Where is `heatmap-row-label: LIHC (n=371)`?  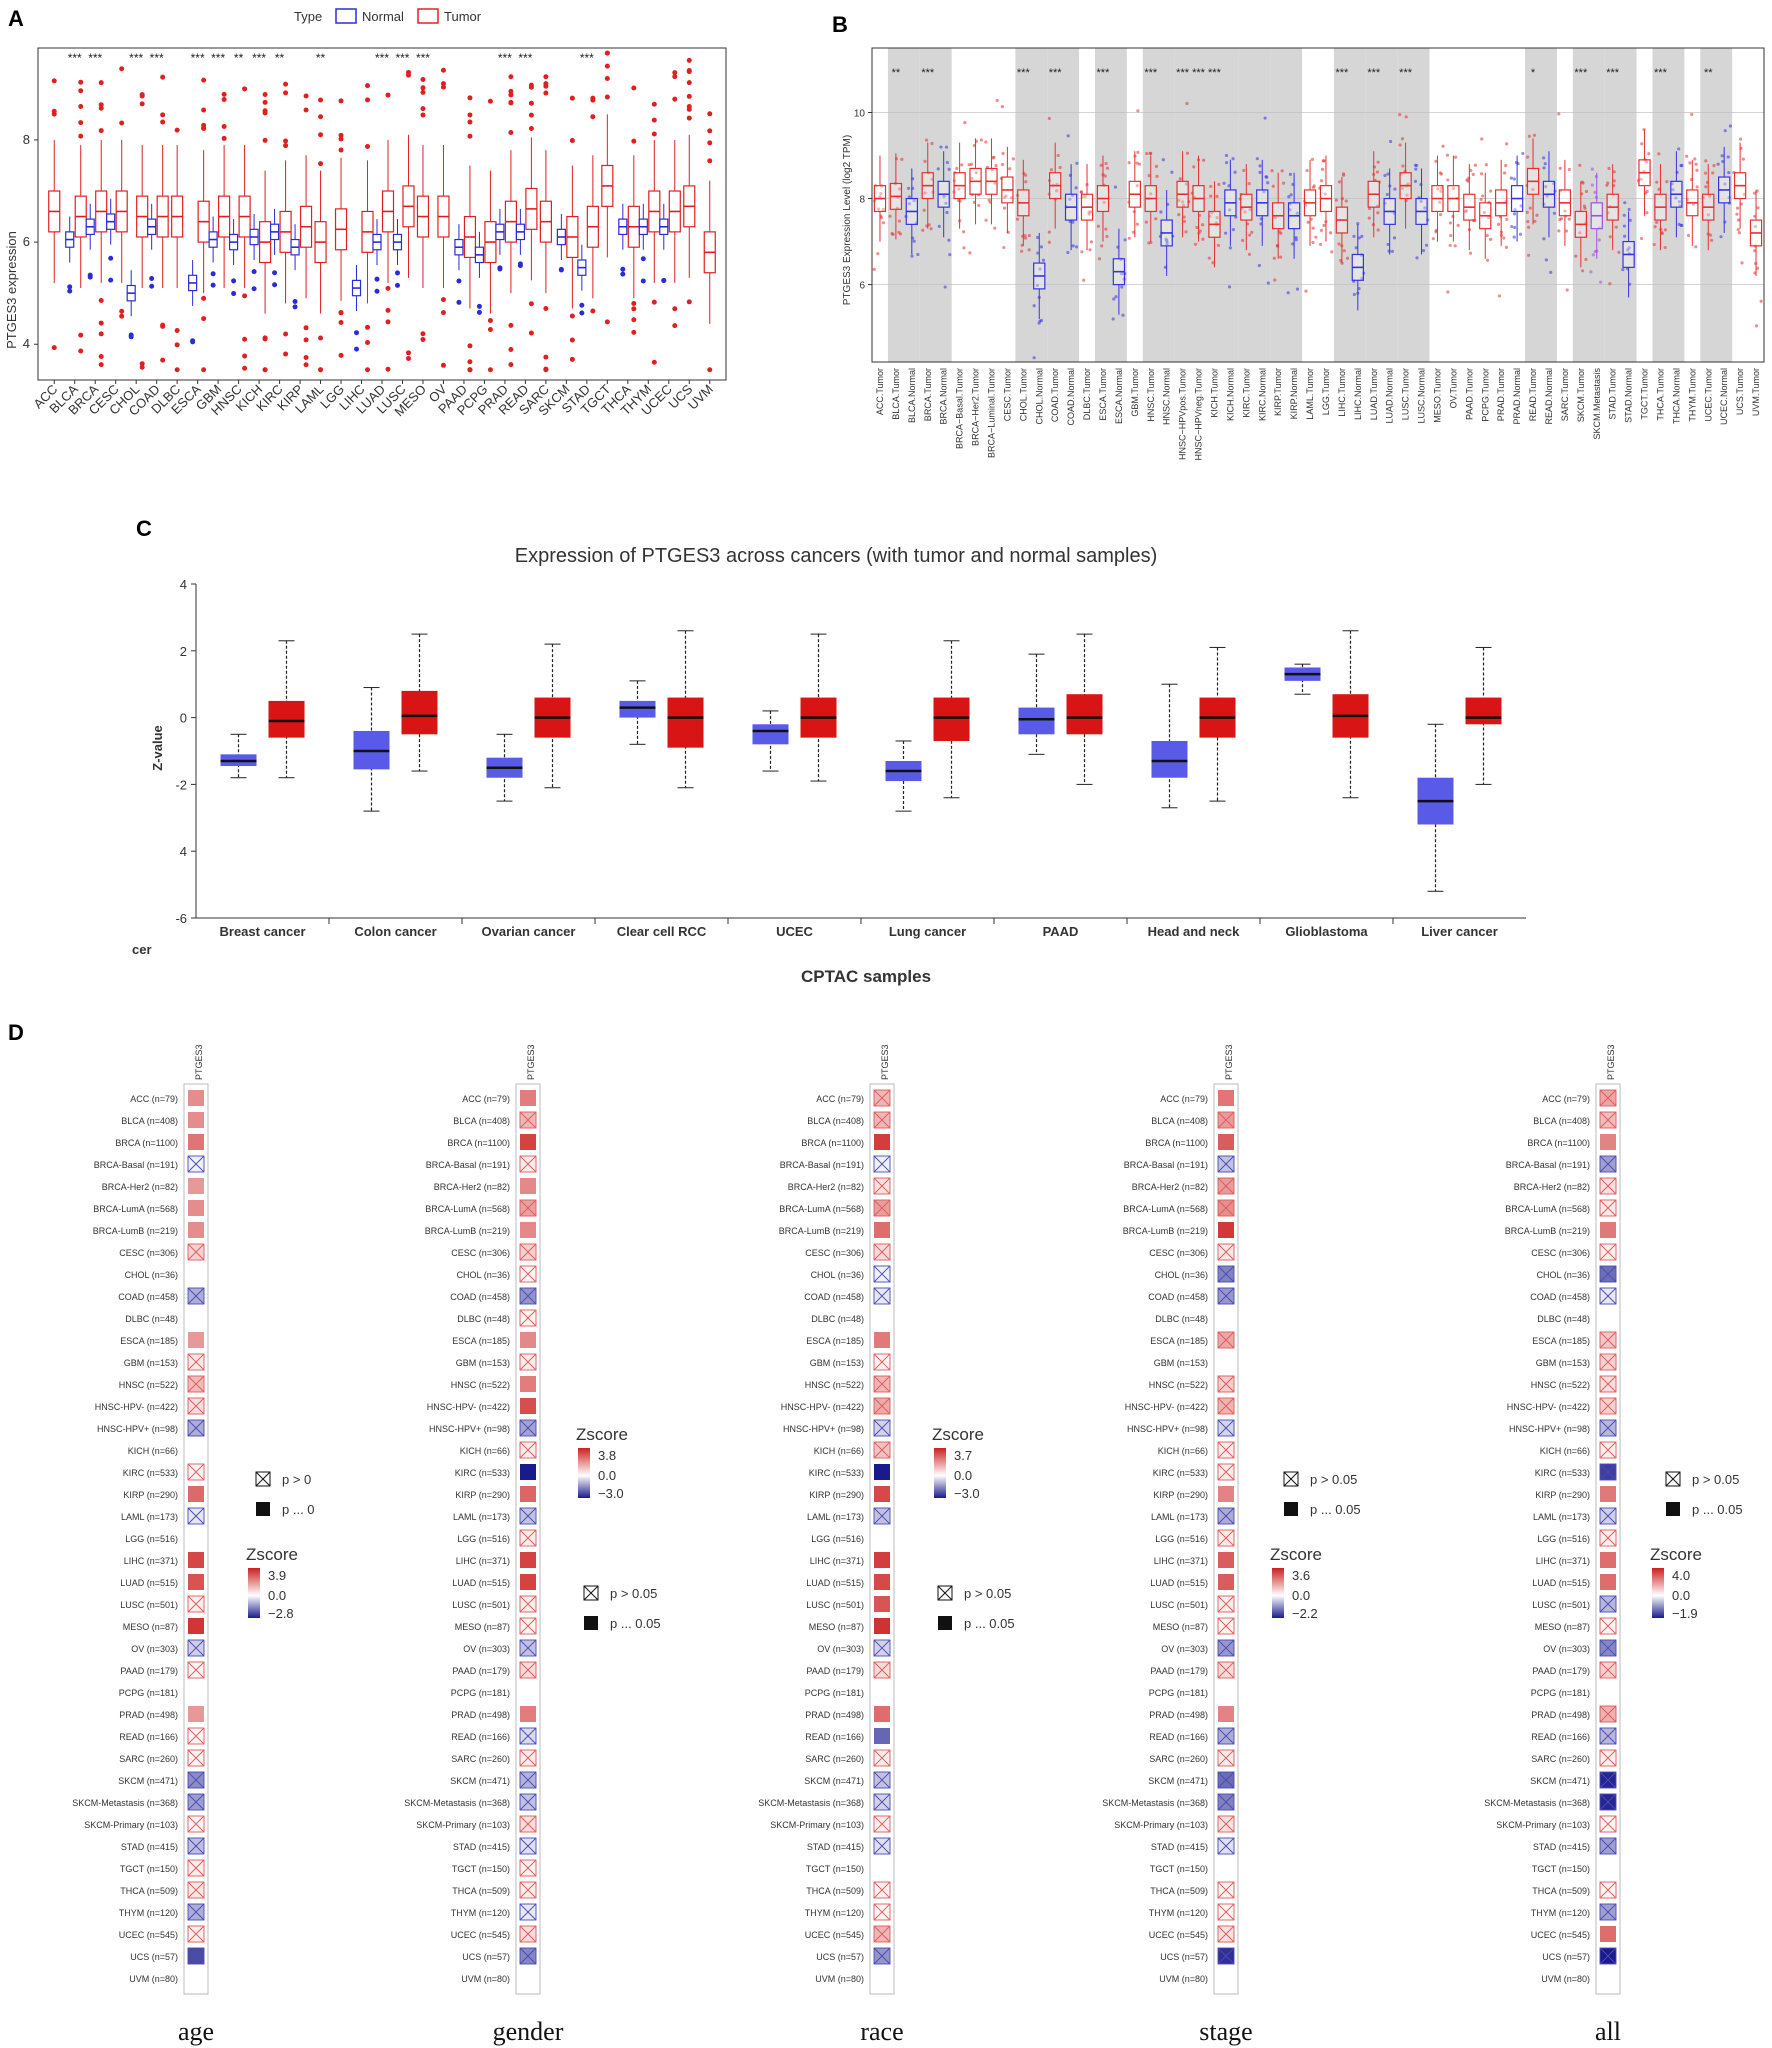 heatmap-row-label: LIHC (n=371) is located at coordinates (837, 1561).